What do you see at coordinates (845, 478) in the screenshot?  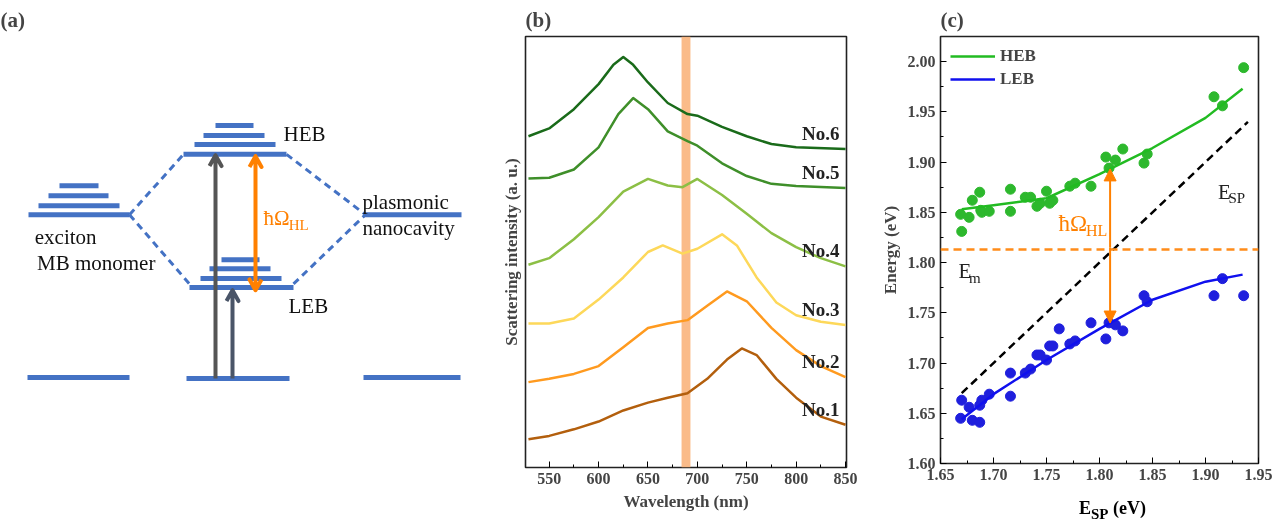 I see `x-tick-label: 850` at bounding box center [845, 478].